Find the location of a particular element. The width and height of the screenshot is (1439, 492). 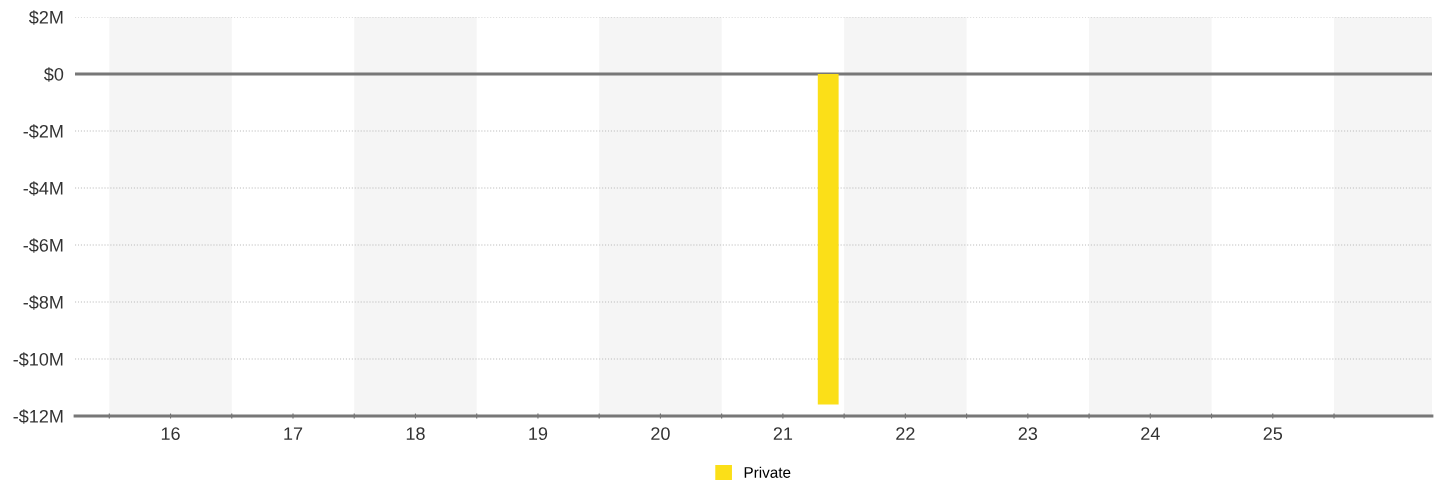

x-tick-label: 18 is located at coordinates (415, 434).